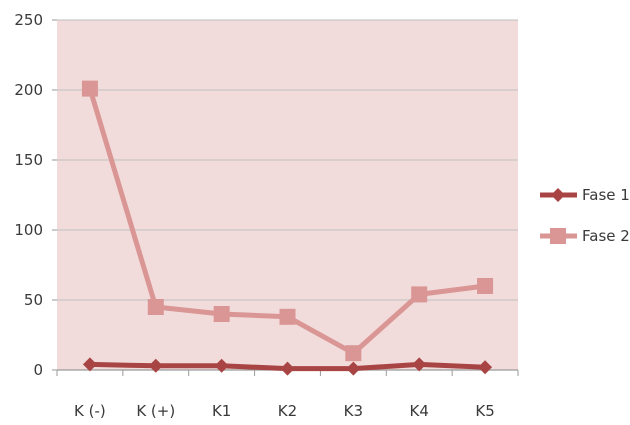  I want to click on y-axis: 0 50 100 150 200 250, so click(35, 195).